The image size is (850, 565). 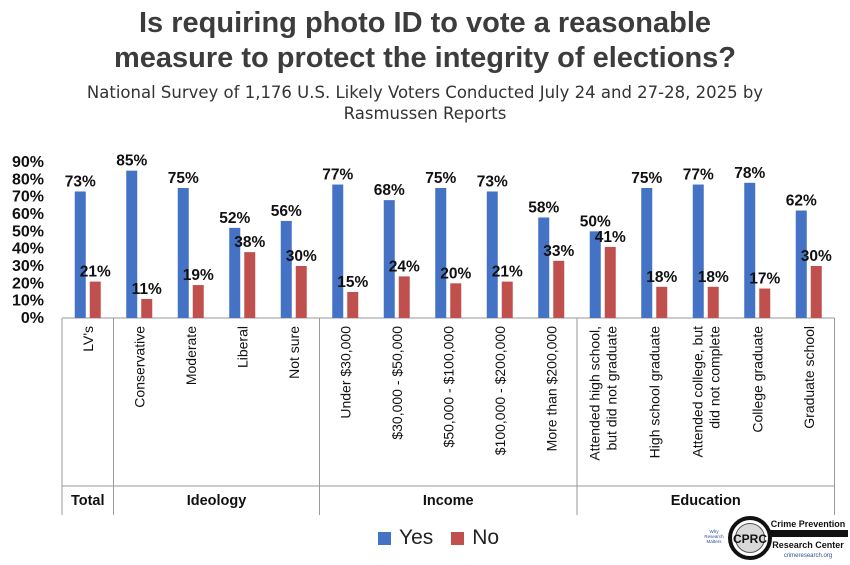 I want to click on y-tick-label: 50%, so click(x=28, y=231).